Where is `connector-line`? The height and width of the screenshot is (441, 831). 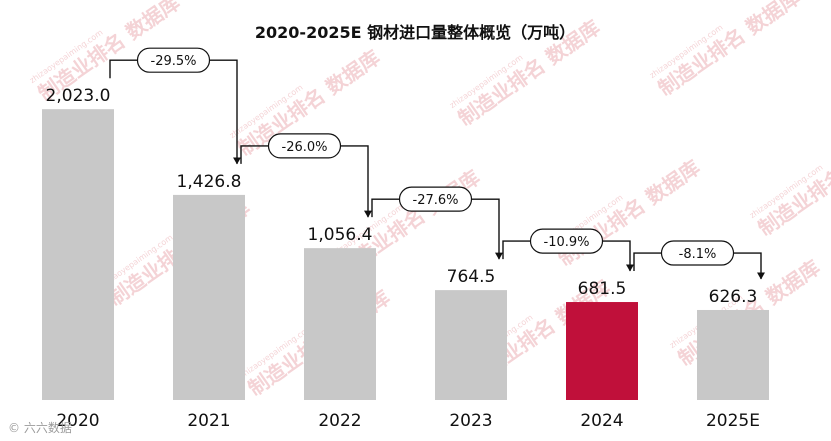
connector-line is located at coordinates (175, 112).